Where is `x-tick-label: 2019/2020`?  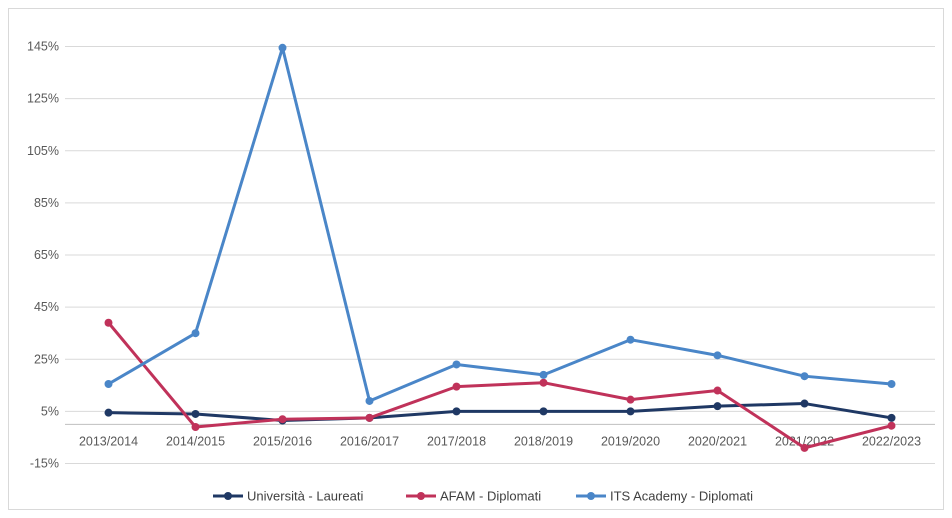
x-tick-label: 2019/2020 is located at coordinates (630, 441).